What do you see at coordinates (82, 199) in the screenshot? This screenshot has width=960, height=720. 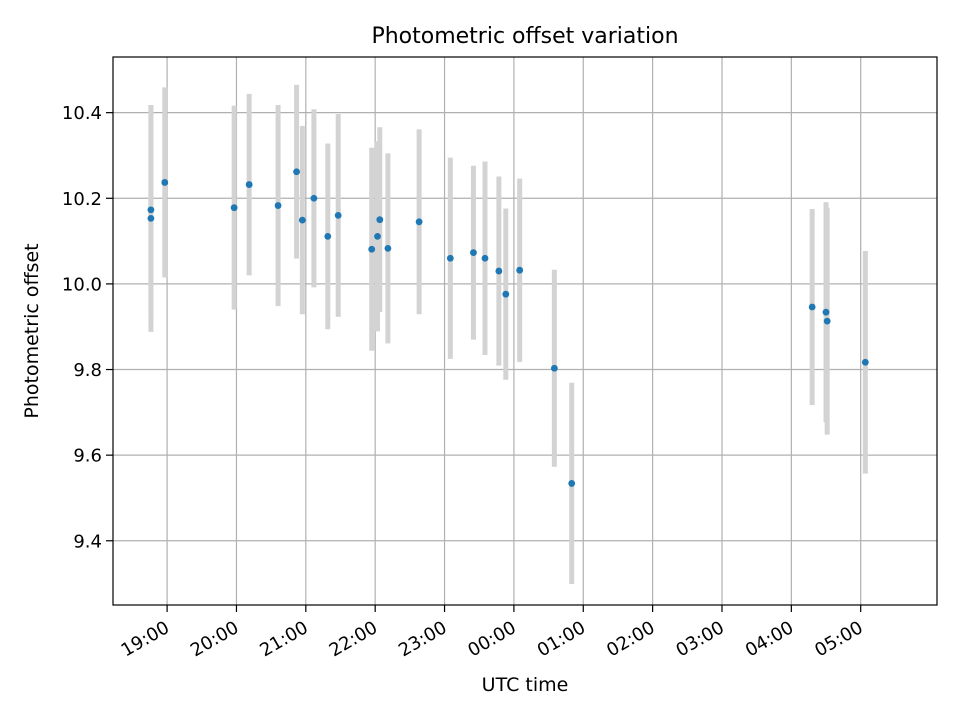 I see `y-tick-label: 10.2` at bounding box center [82, 199].